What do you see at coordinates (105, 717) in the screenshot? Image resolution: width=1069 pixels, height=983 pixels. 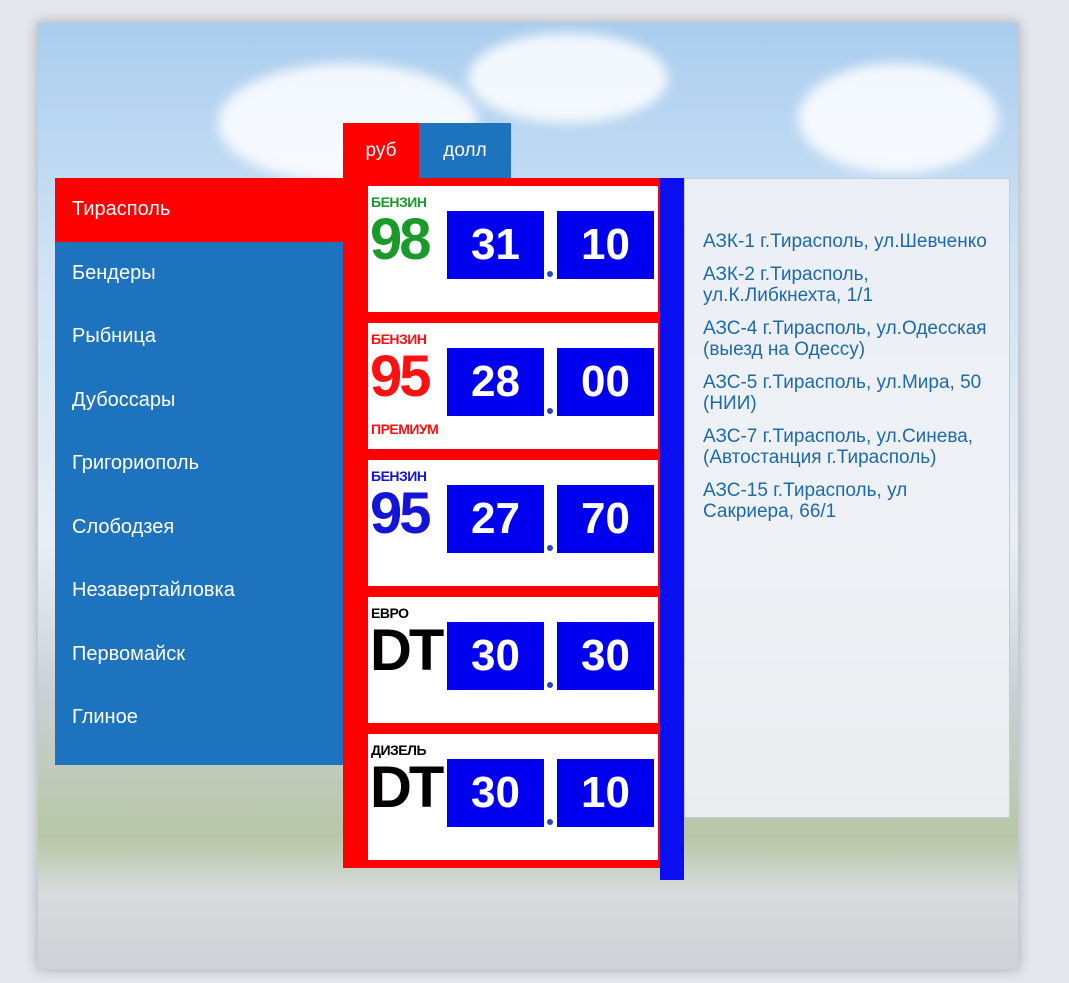 I see `sidebar-item-city: Глиное` at bounding box center [105, 717].